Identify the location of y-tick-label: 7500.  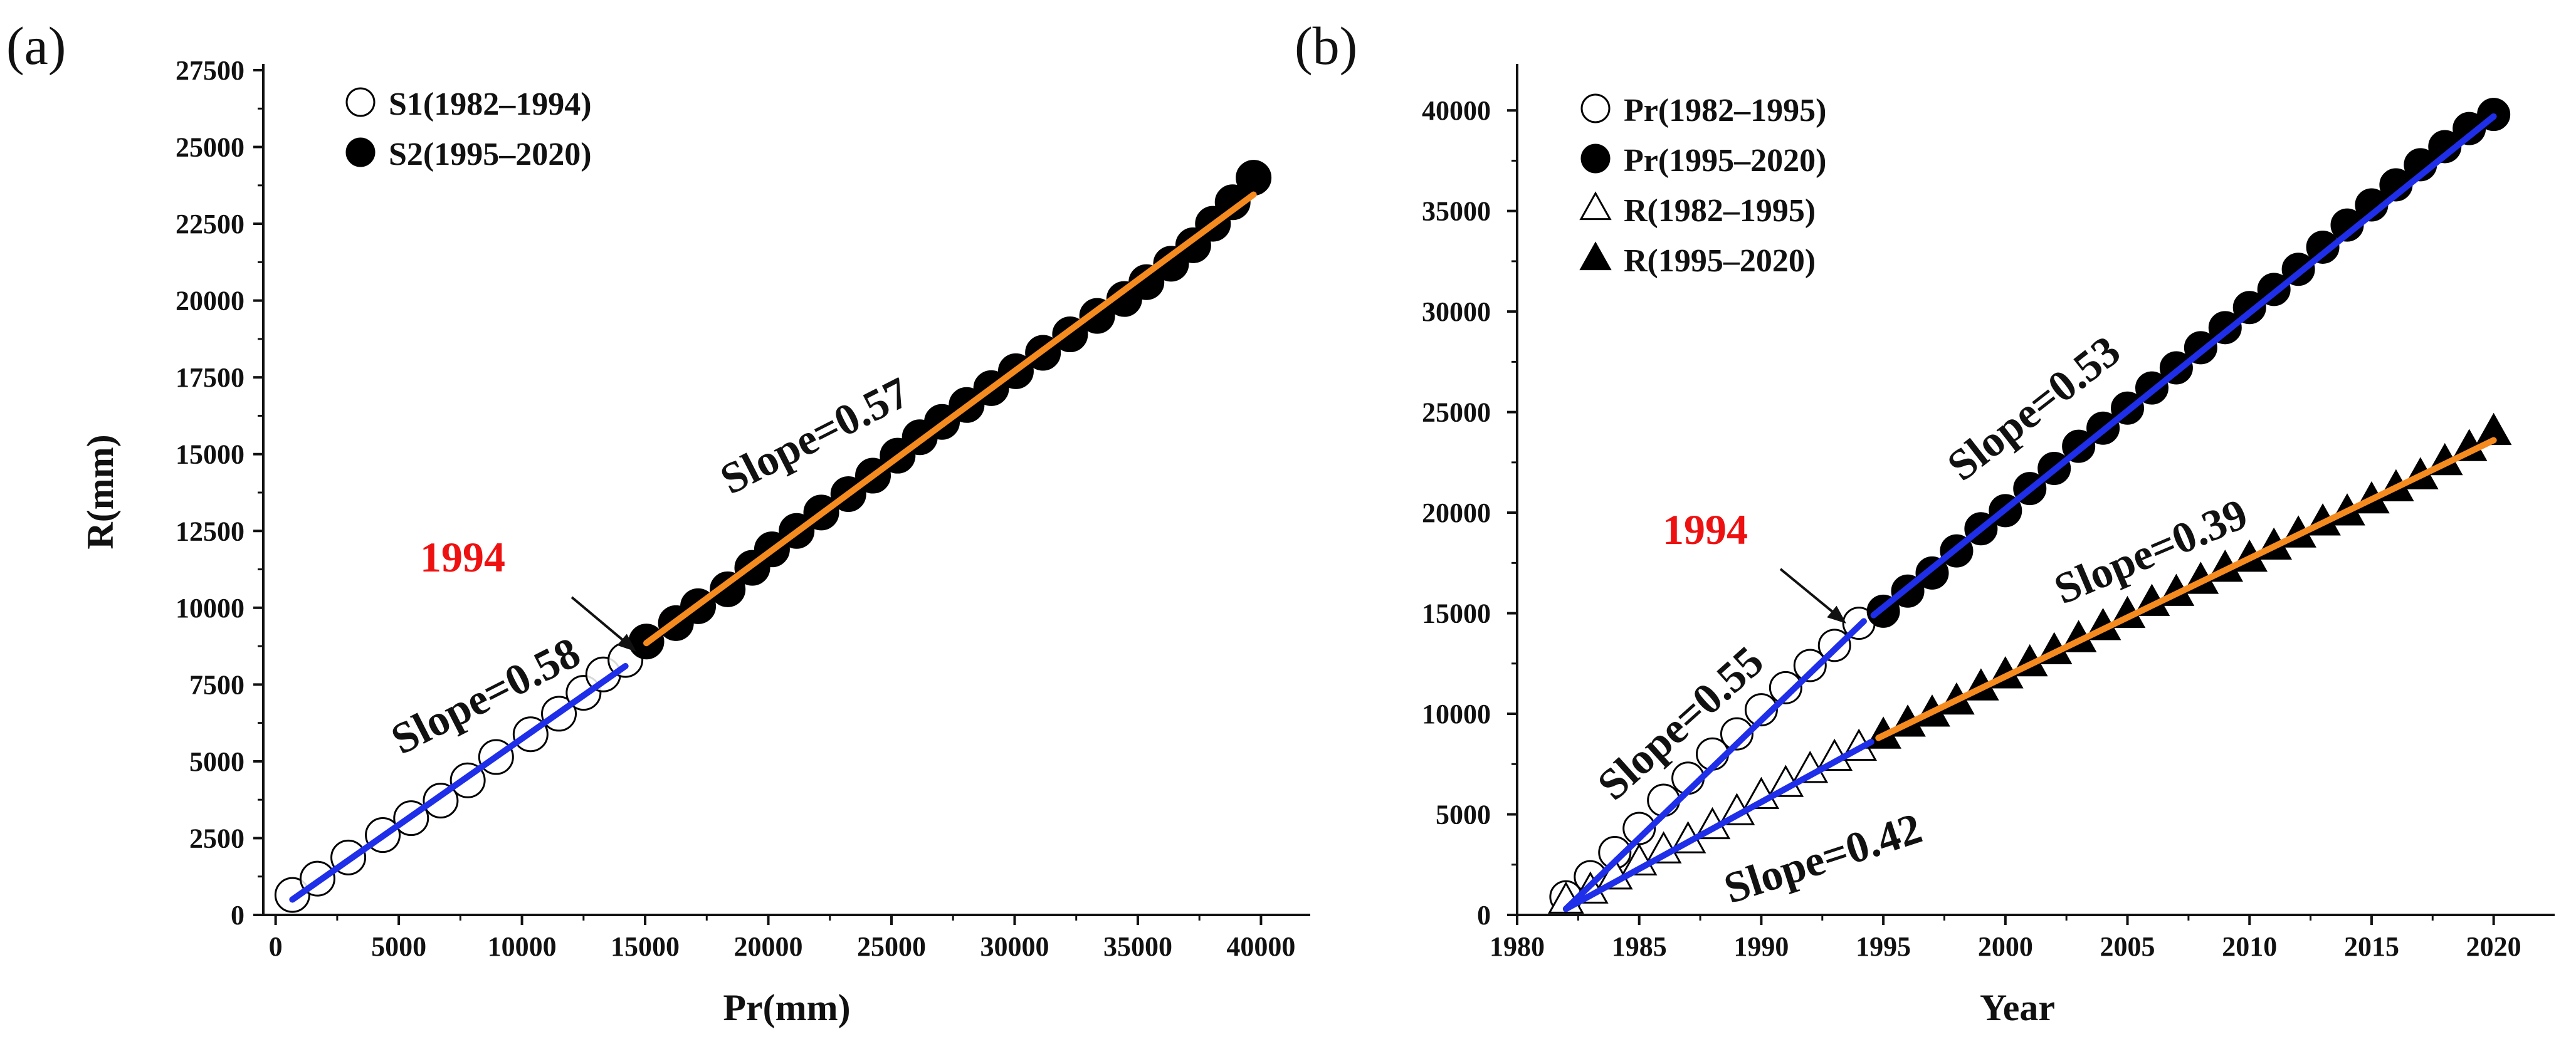
(216, 684).